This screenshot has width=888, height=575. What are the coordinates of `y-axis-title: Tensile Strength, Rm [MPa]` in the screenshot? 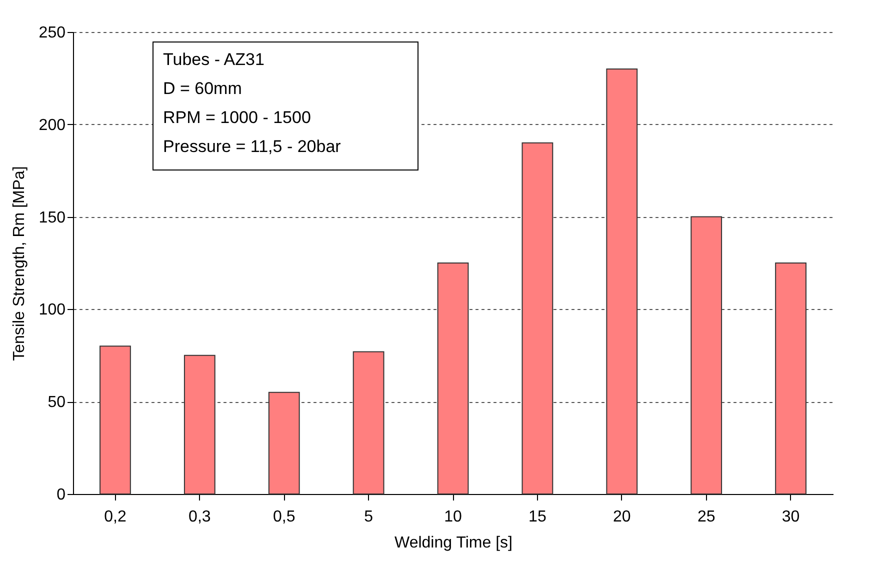 It's located at (19, 263).